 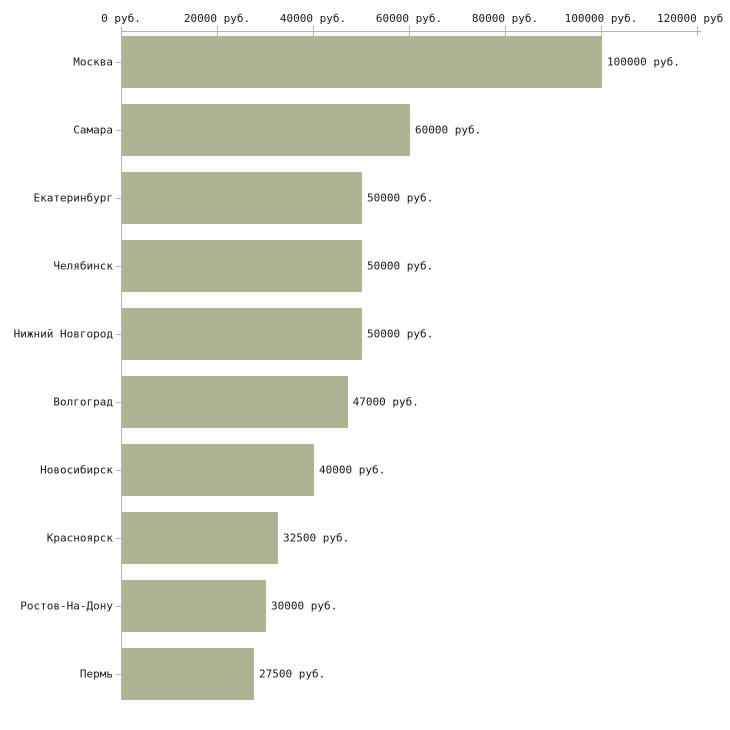 I want to click on x-axis-tick-label: 60000 руб., so click(x=409, y=18).